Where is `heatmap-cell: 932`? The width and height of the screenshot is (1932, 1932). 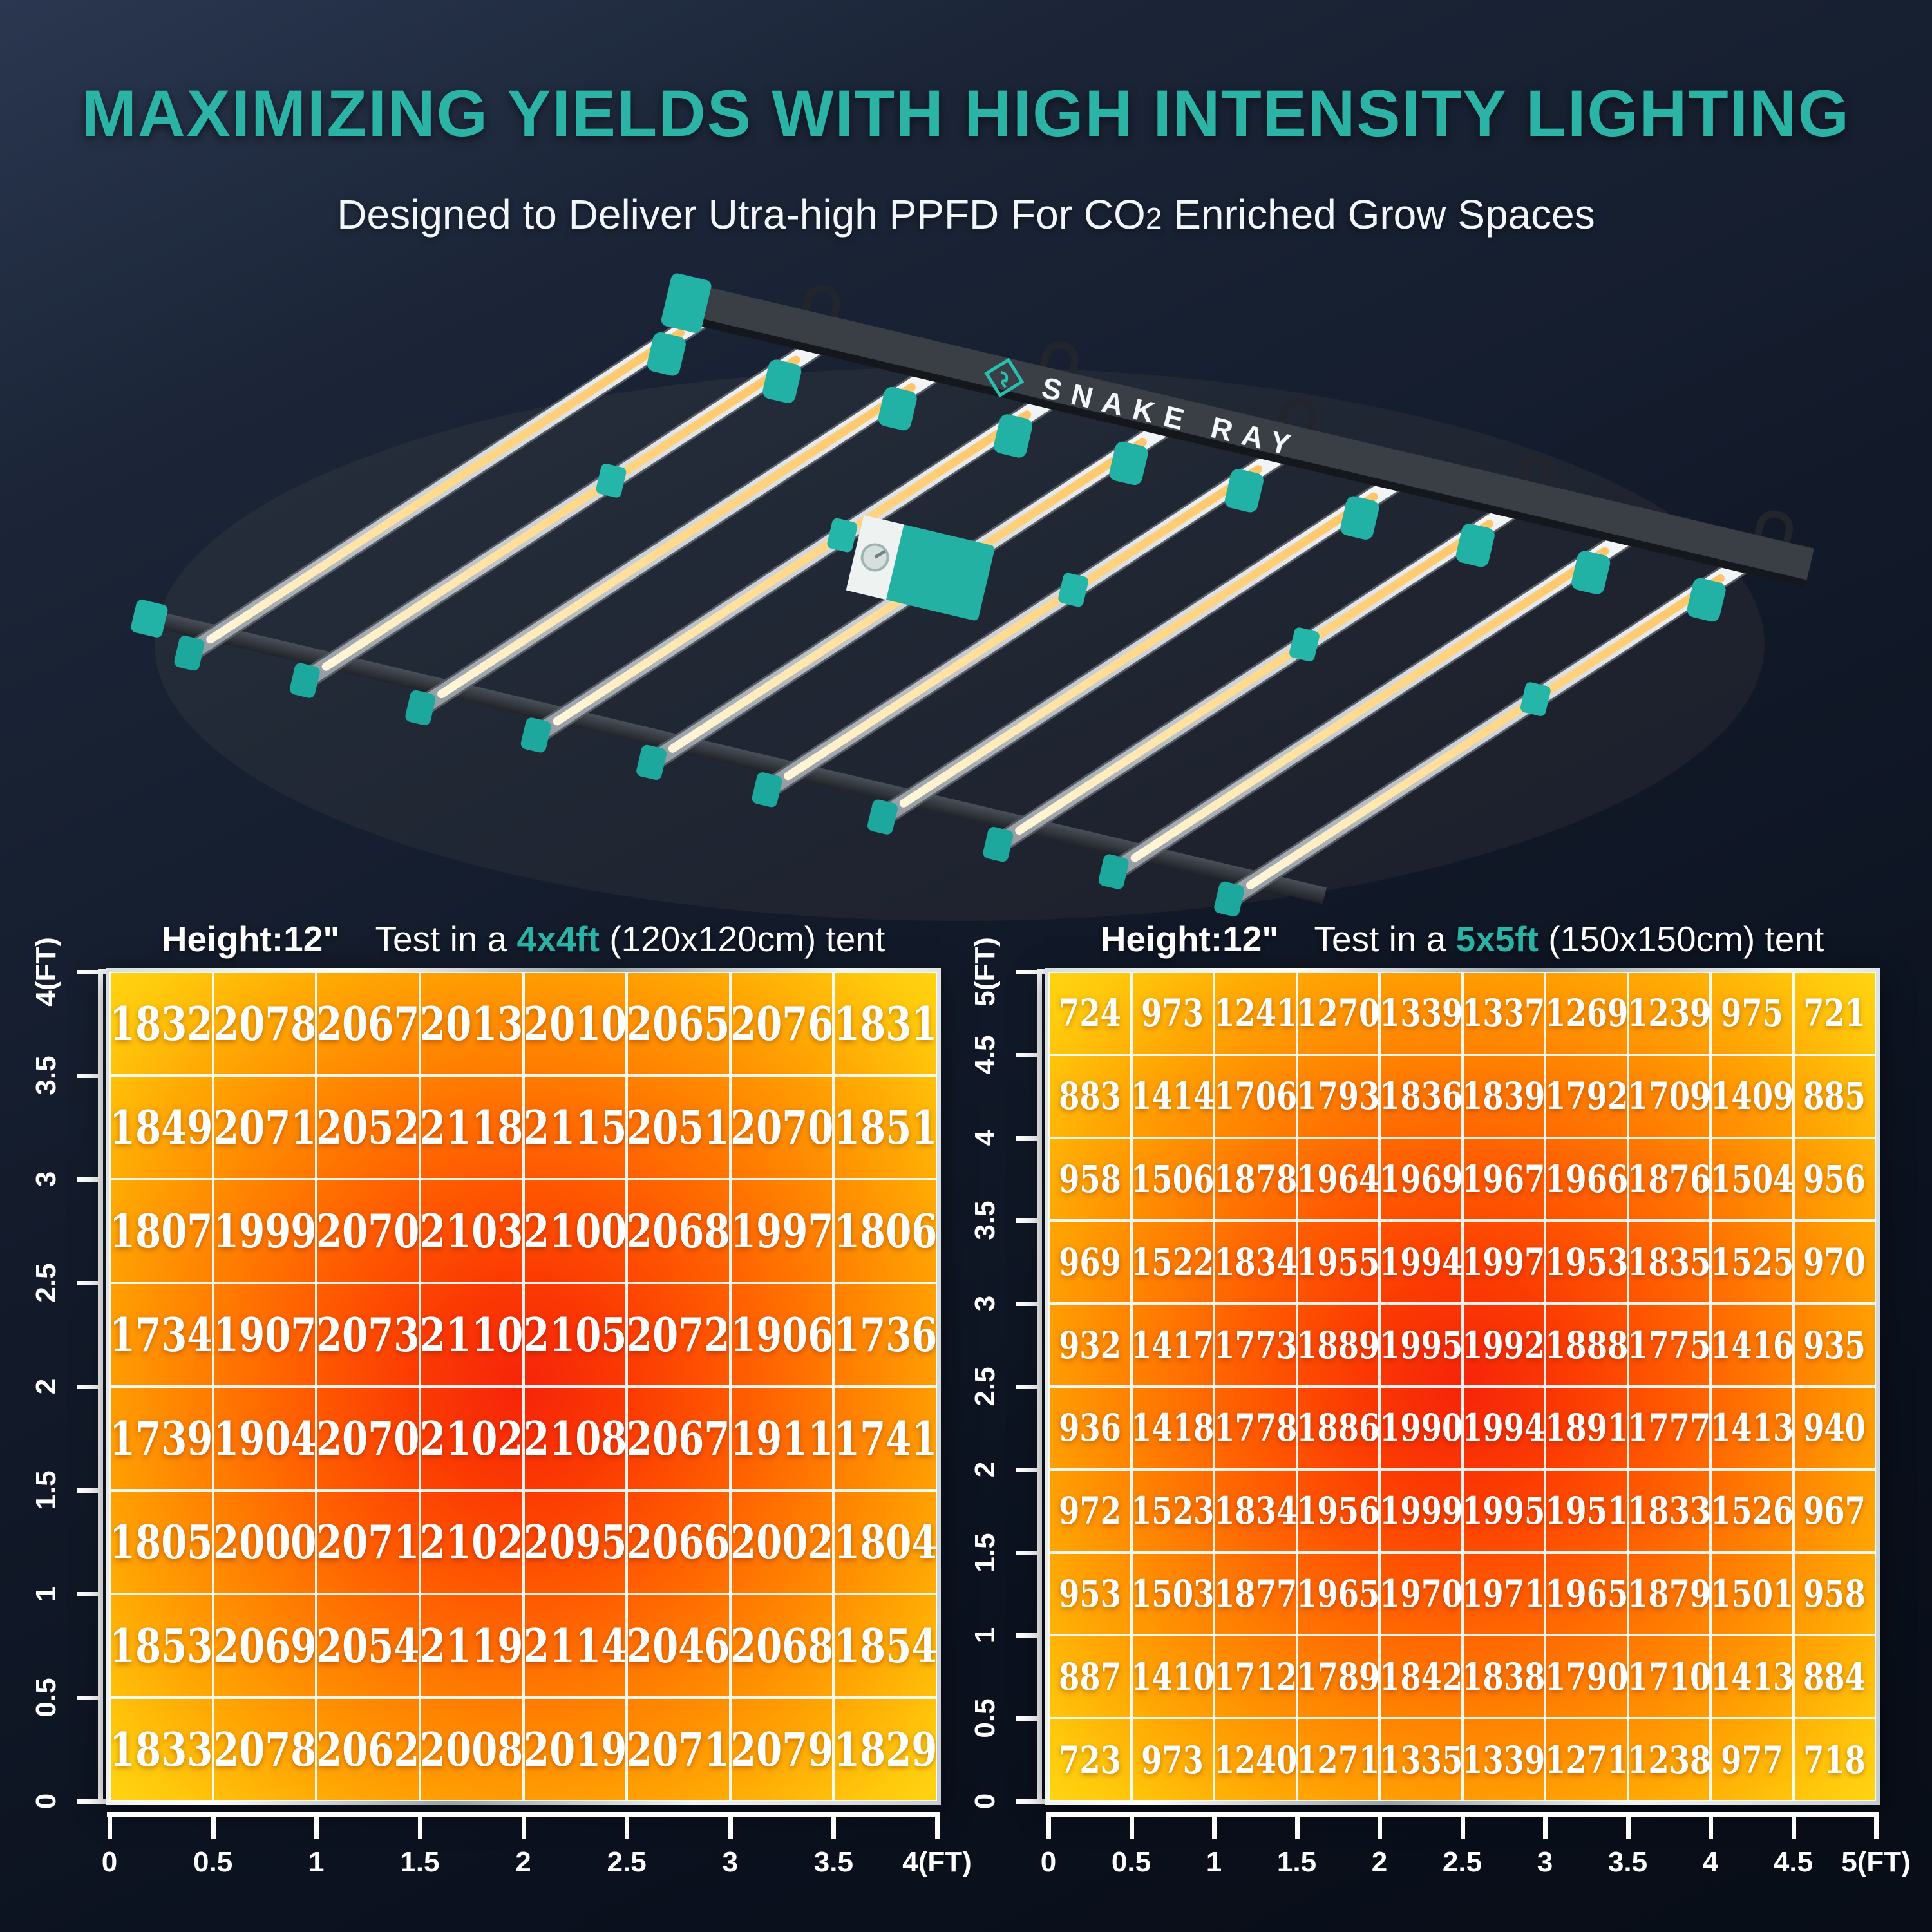
heatmap-cell: 932 is located at coordinates (1090, 1345).